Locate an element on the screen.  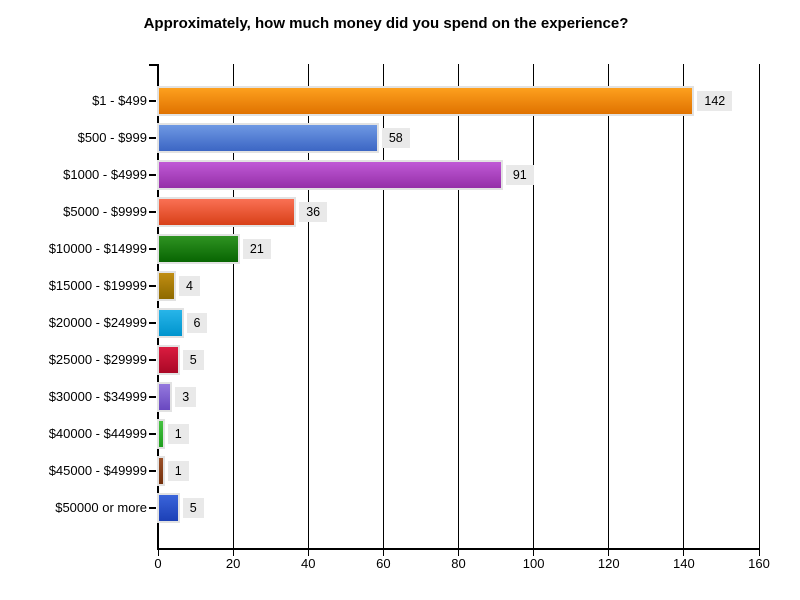
category-label: $5000 - $9999 is located at coordinates (105, 211).